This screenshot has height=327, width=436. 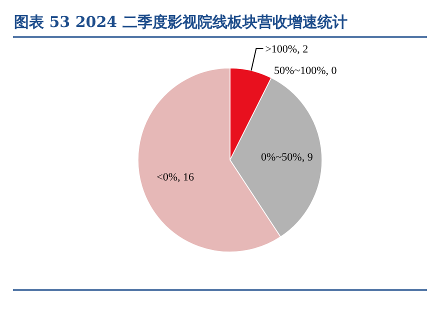 I want to click on category-label: 50%~100%, 0, so click(x=305, y=71).